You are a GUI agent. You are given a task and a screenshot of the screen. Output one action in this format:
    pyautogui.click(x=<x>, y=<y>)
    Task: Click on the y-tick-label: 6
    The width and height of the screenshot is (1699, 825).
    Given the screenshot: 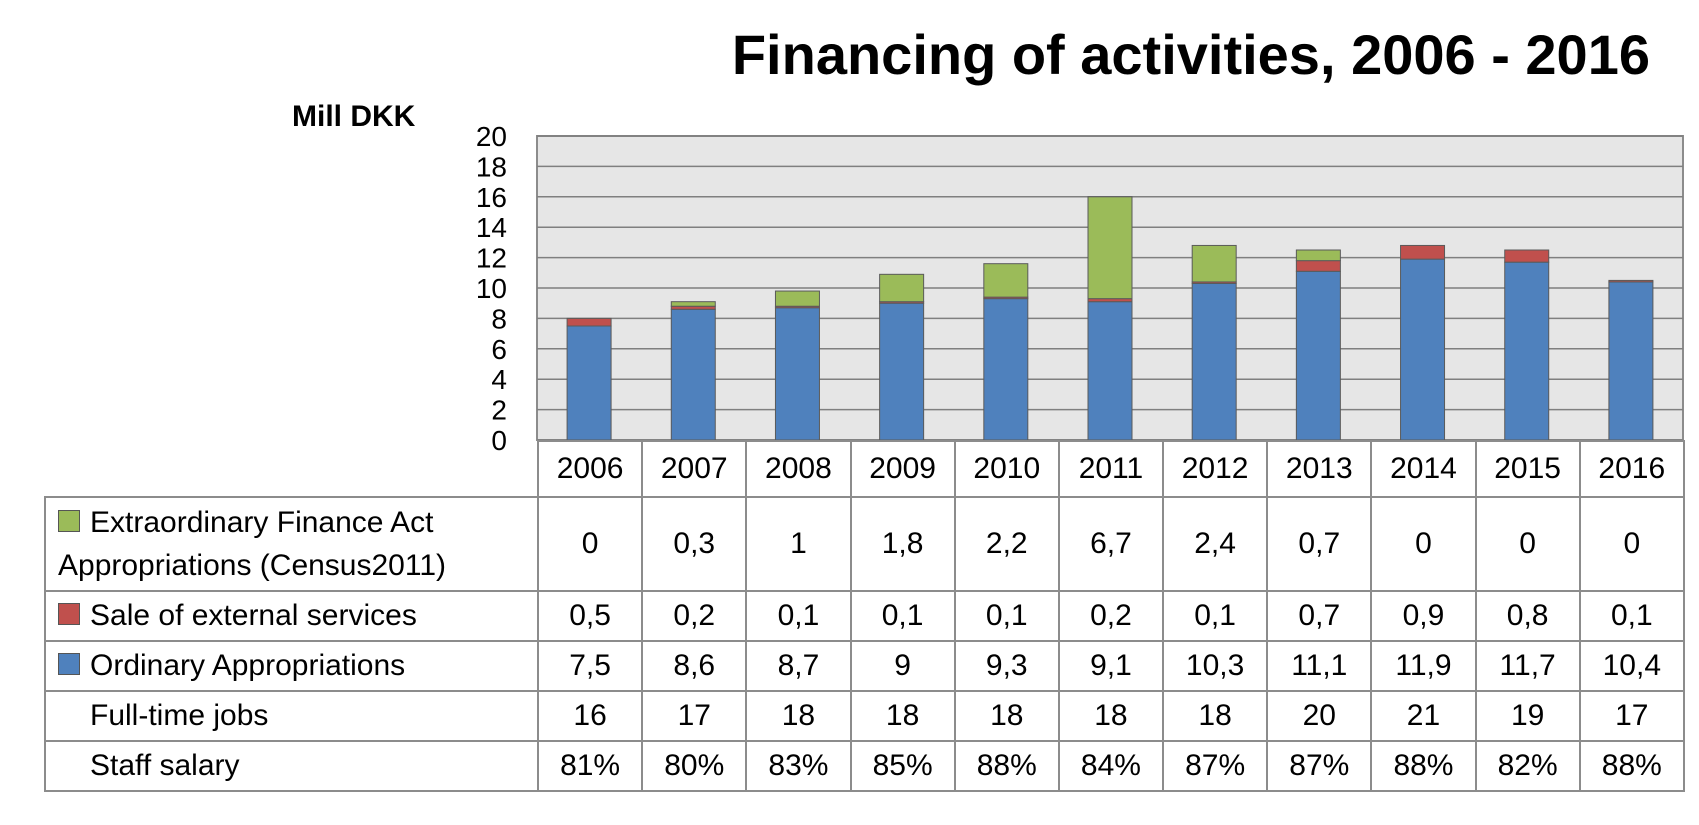 What is the action you would take?
    pyautogui.click(x=499, y=349)
    